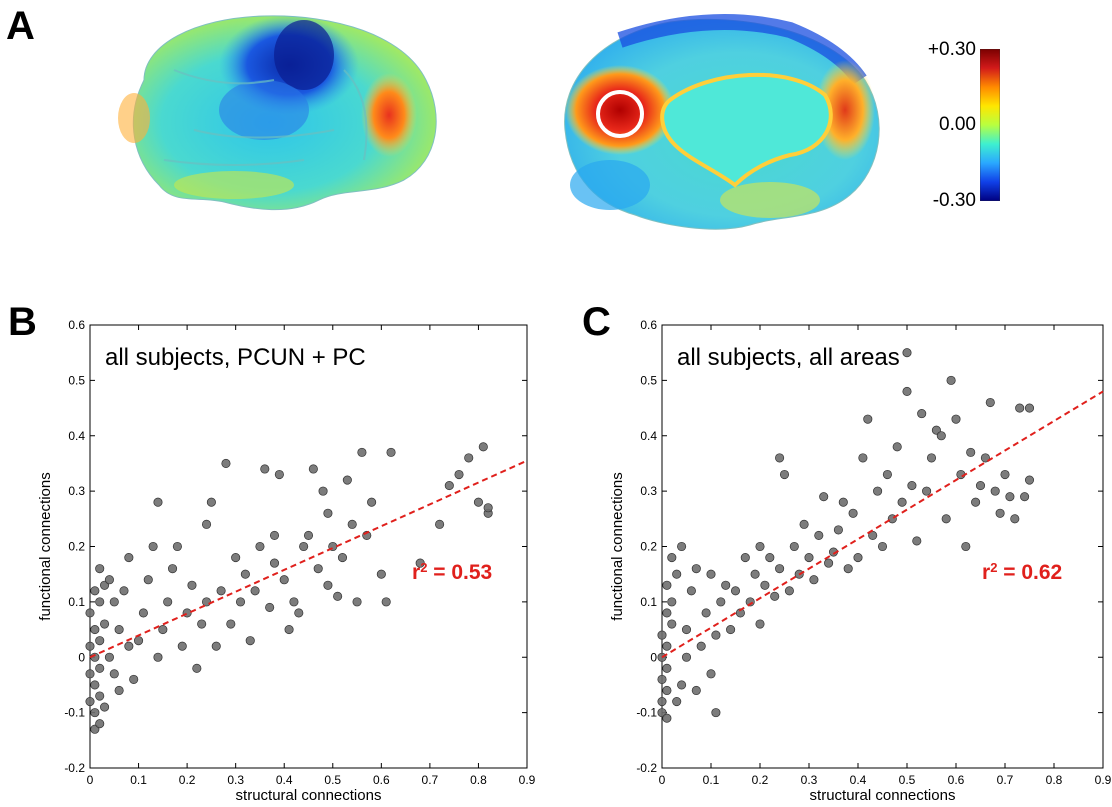 The image size is (1112, 807). I want to click on x-tick-label: 0.4, so click(858, 780).